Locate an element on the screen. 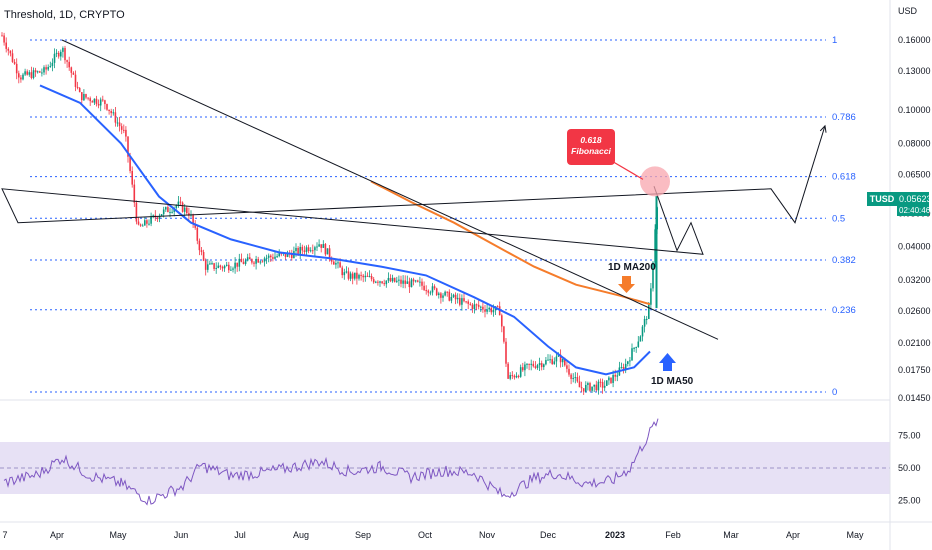  x-tick-label: Mar is located at coordinates (731, 535).